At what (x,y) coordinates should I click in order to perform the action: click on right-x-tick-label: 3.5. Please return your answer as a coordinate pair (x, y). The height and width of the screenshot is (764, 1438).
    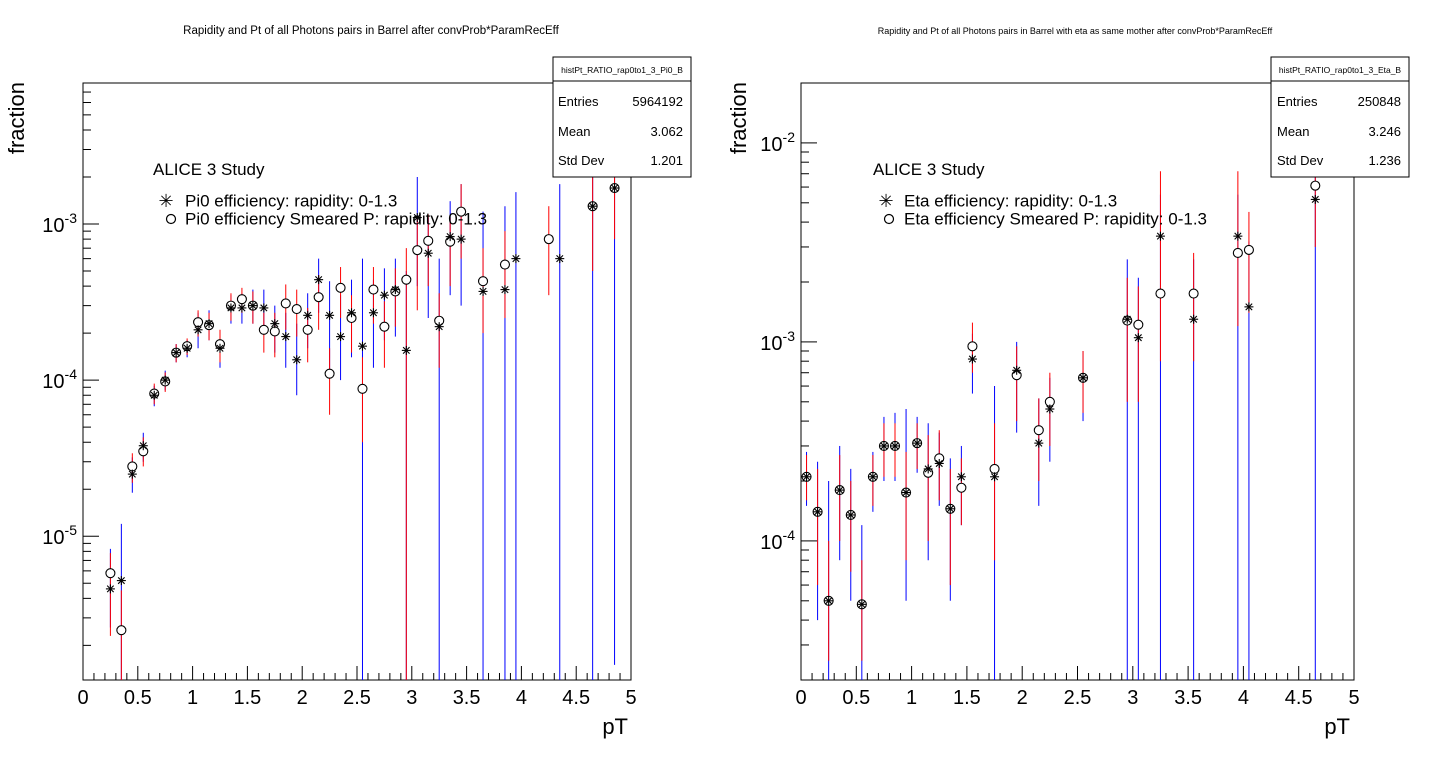
    Looking at the image, I should click on (1188, 698).